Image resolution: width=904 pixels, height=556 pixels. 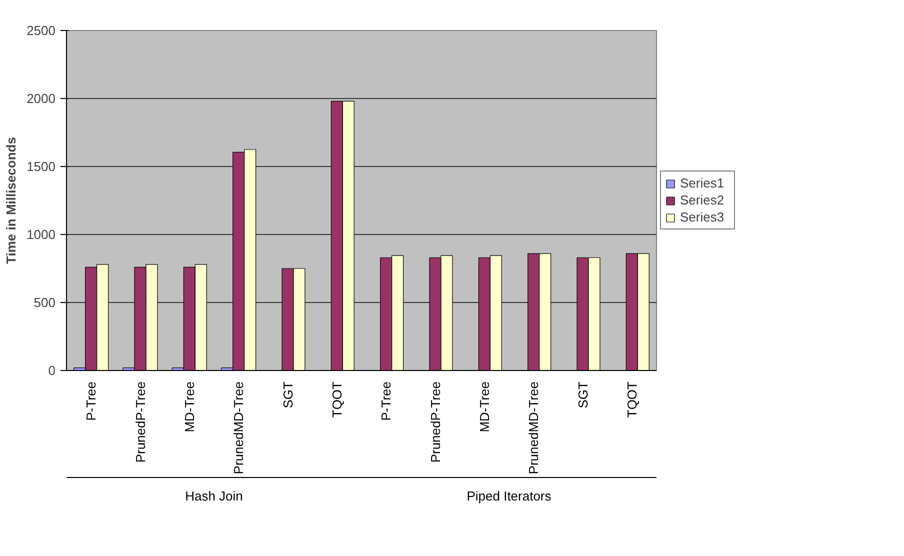 What do you see at coordinates (509, 496) in the screenshot?
I see `text: Piped Iterators` at bounding box center [509, 496].